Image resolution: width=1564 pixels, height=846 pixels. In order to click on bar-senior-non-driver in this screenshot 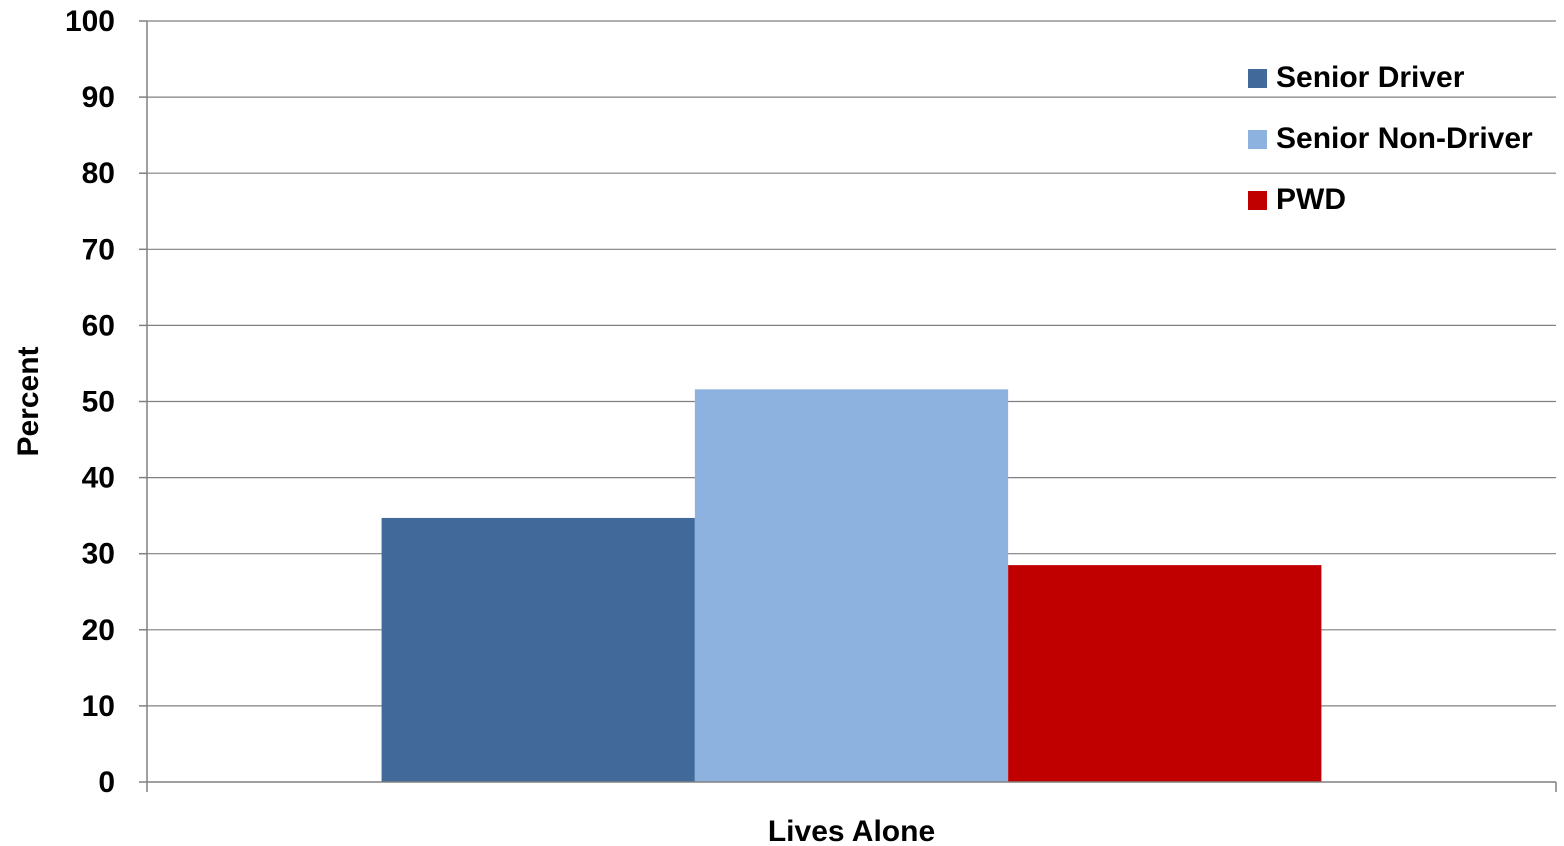, I will do `click(851, 585)`.